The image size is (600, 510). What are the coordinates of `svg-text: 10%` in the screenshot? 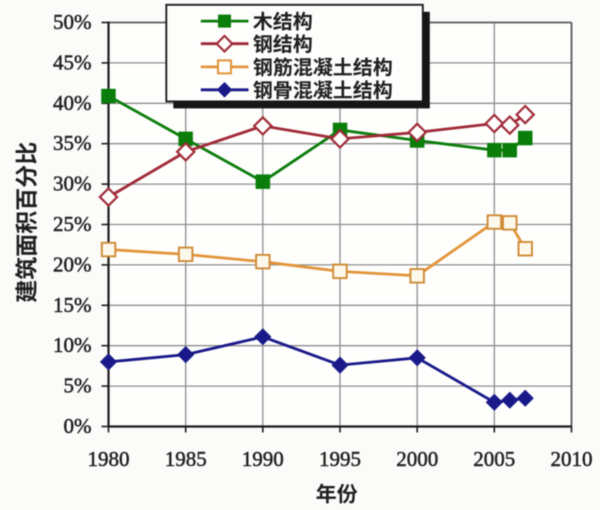 It's located at (72, 345).